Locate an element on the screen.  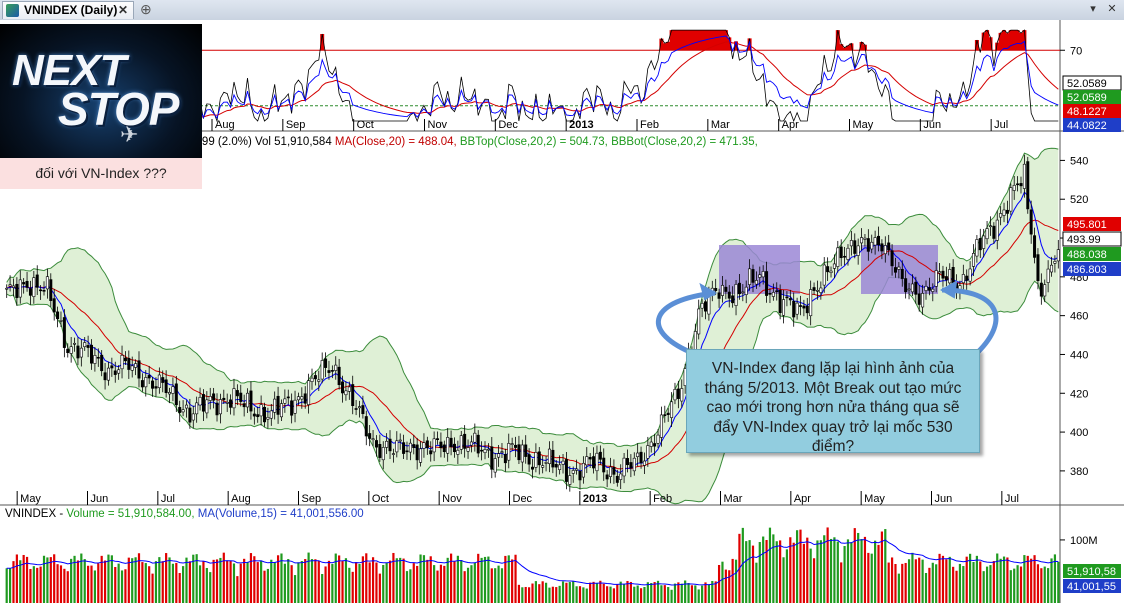
volume-label-box is located at coordinates (1092, 571).